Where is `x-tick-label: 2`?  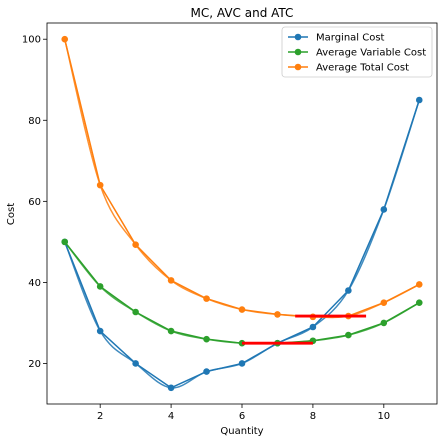
x-tick-label: 2 is located at coordinates (100, 416).